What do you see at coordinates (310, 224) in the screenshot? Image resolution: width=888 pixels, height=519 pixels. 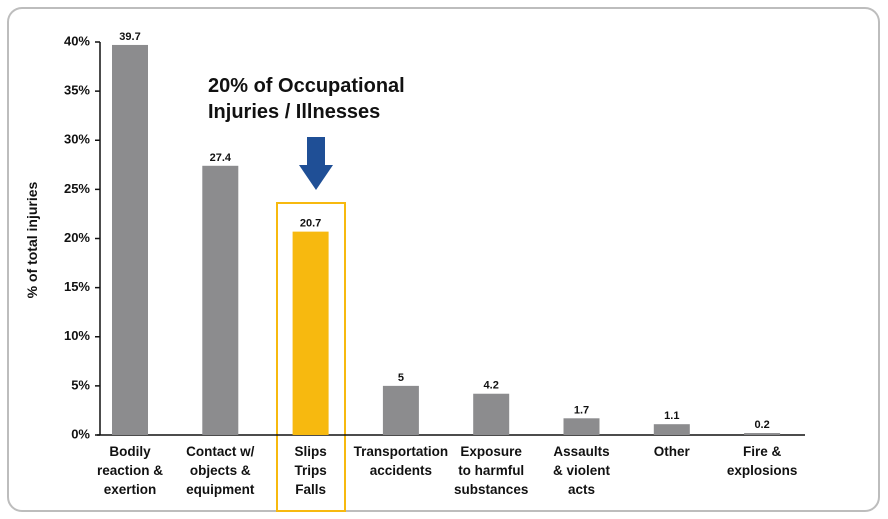 I see `value-label: 20.7` at bounding box center [310, 224].